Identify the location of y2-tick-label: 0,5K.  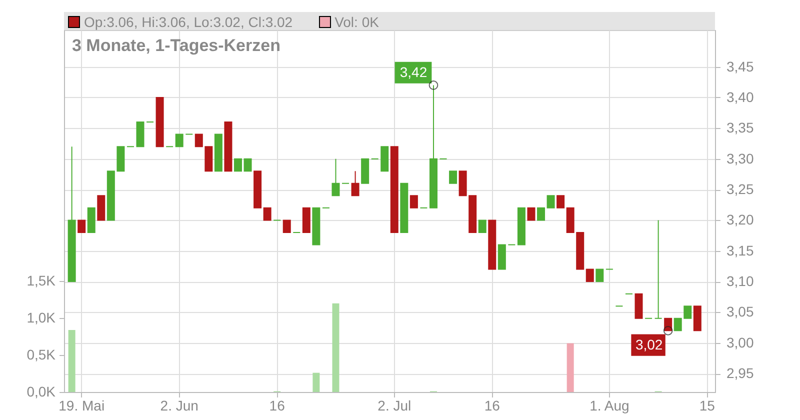
(41, 354).